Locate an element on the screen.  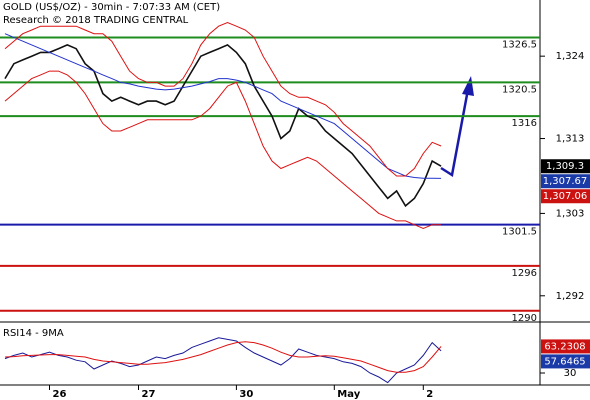
price-label: 1,307.67 is located at coordinates (565, 181).